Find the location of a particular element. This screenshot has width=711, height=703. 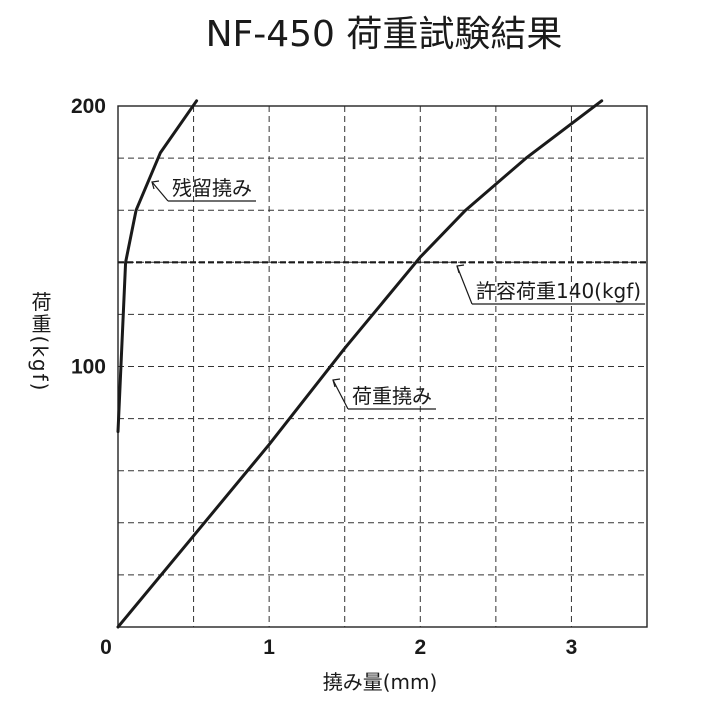

x-tick-label: 2 is located at coordinates (420, 647).